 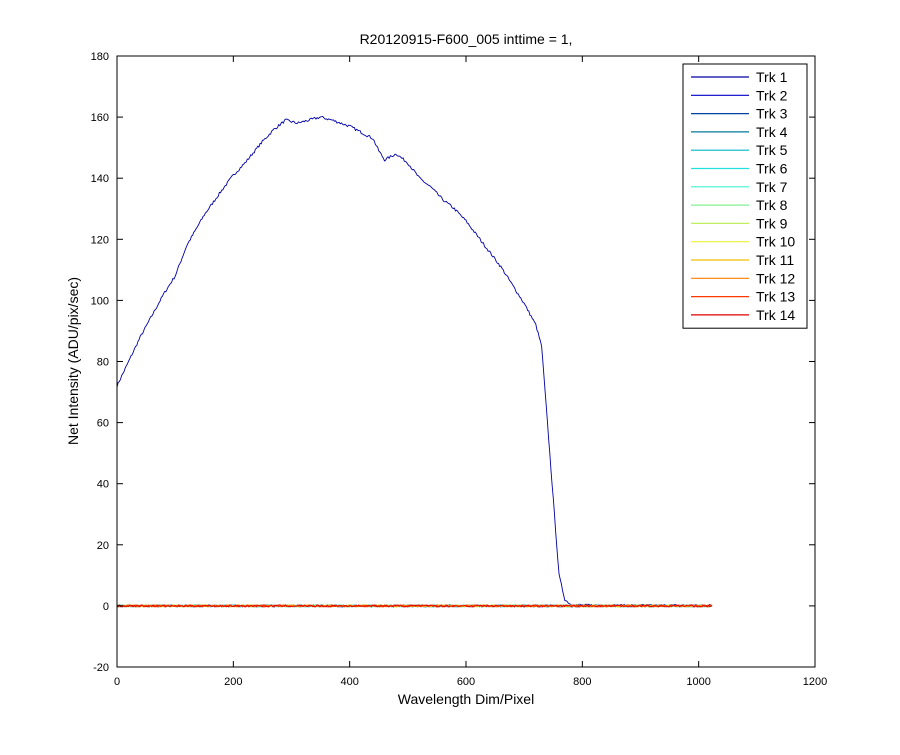 What do you see at coordinates (466, 682) in the screenshot?
I see `x-tick-label: 600` at bounding box center [466, 682].